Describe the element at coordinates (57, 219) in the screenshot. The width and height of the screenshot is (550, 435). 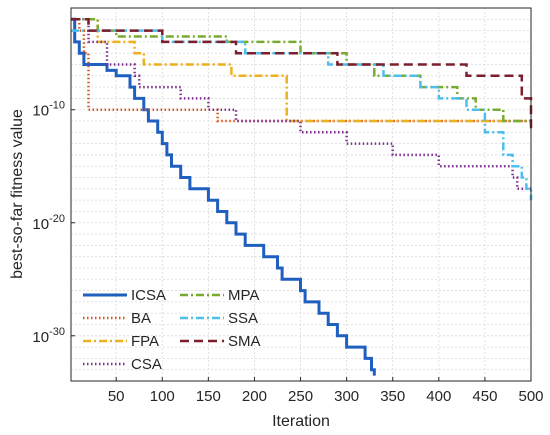
I see `y-tick-exponent: -20` at that location.